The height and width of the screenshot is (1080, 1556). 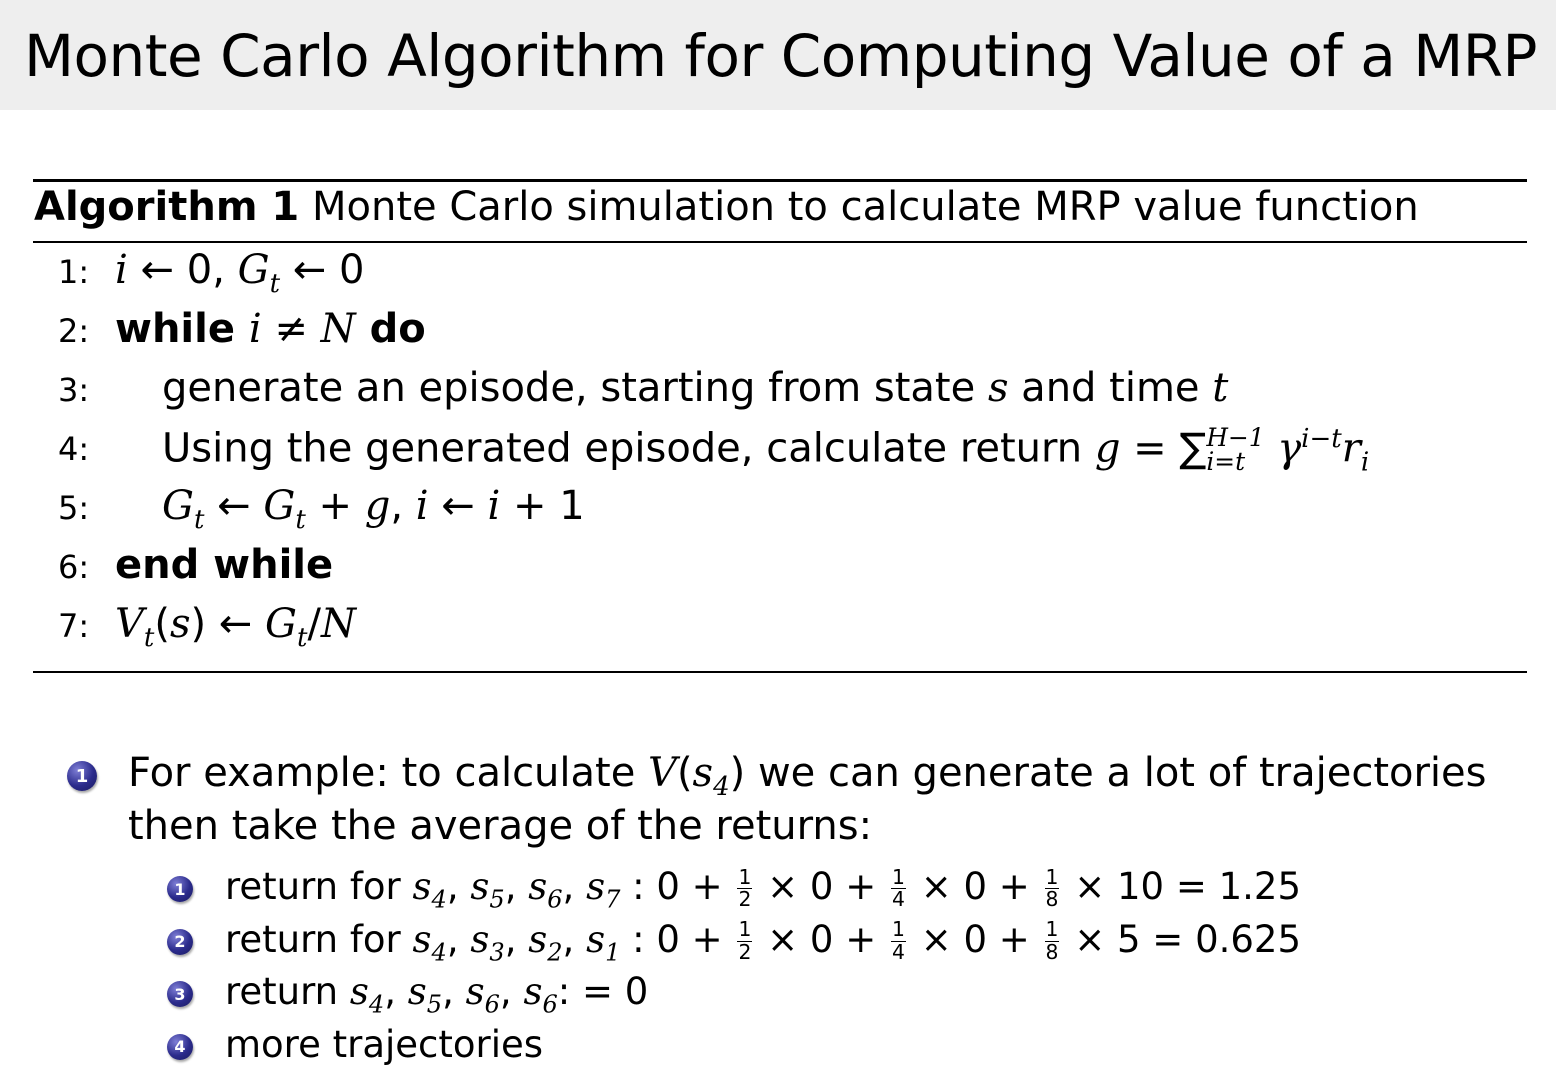 I want to click on fraction-denominator: 4, so click(x=898, y=951).